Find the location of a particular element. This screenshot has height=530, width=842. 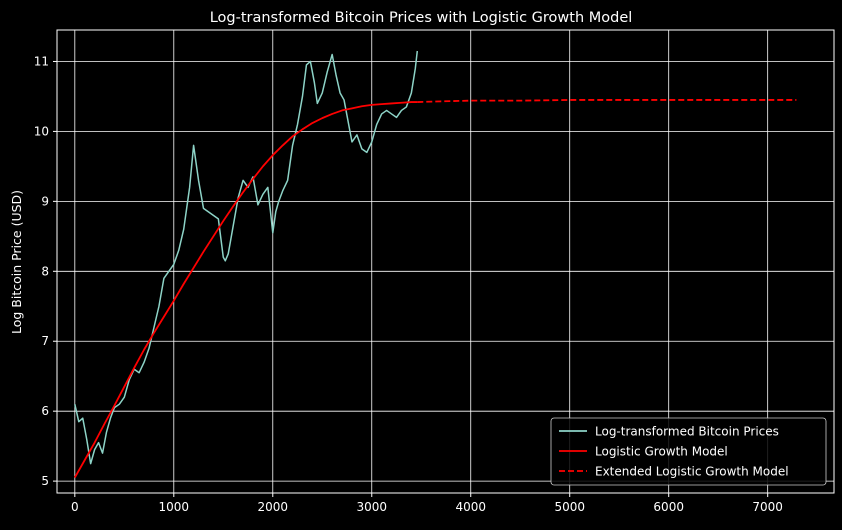

y-tick-label: 10 is located at coordinates (41, 131).